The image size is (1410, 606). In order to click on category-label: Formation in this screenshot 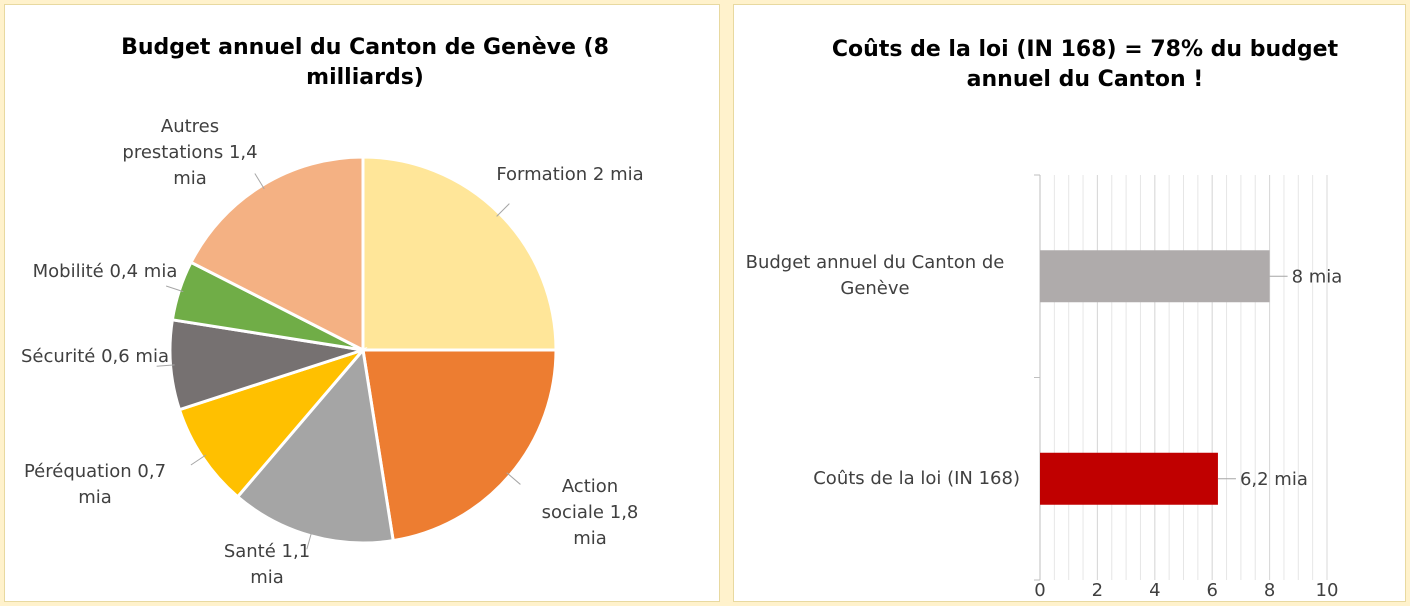, I will do `click(542, 174)`.